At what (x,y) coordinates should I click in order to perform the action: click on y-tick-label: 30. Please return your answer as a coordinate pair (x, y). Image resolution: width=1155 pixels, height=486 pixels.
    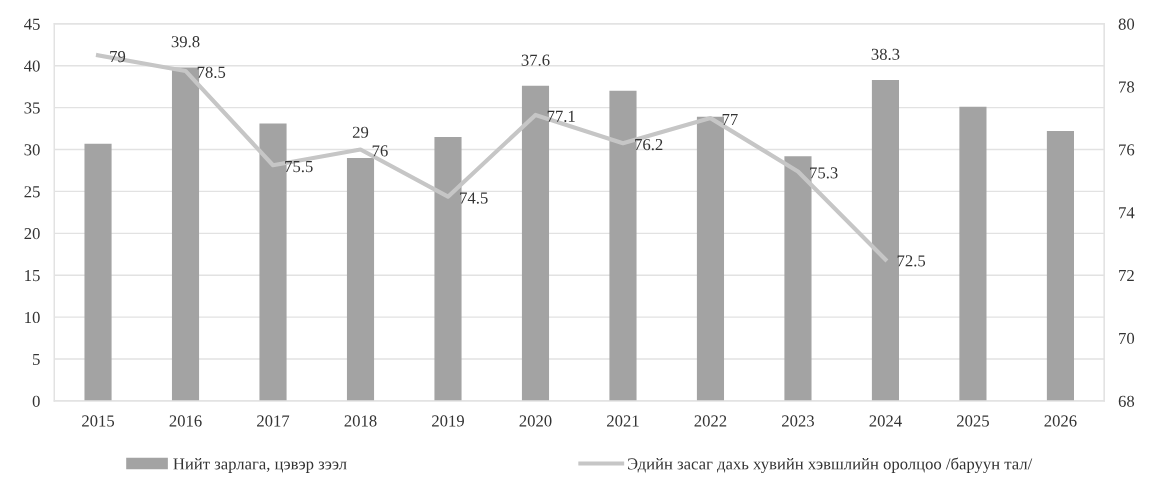
    Looking at the image, I should click on (32, 150).